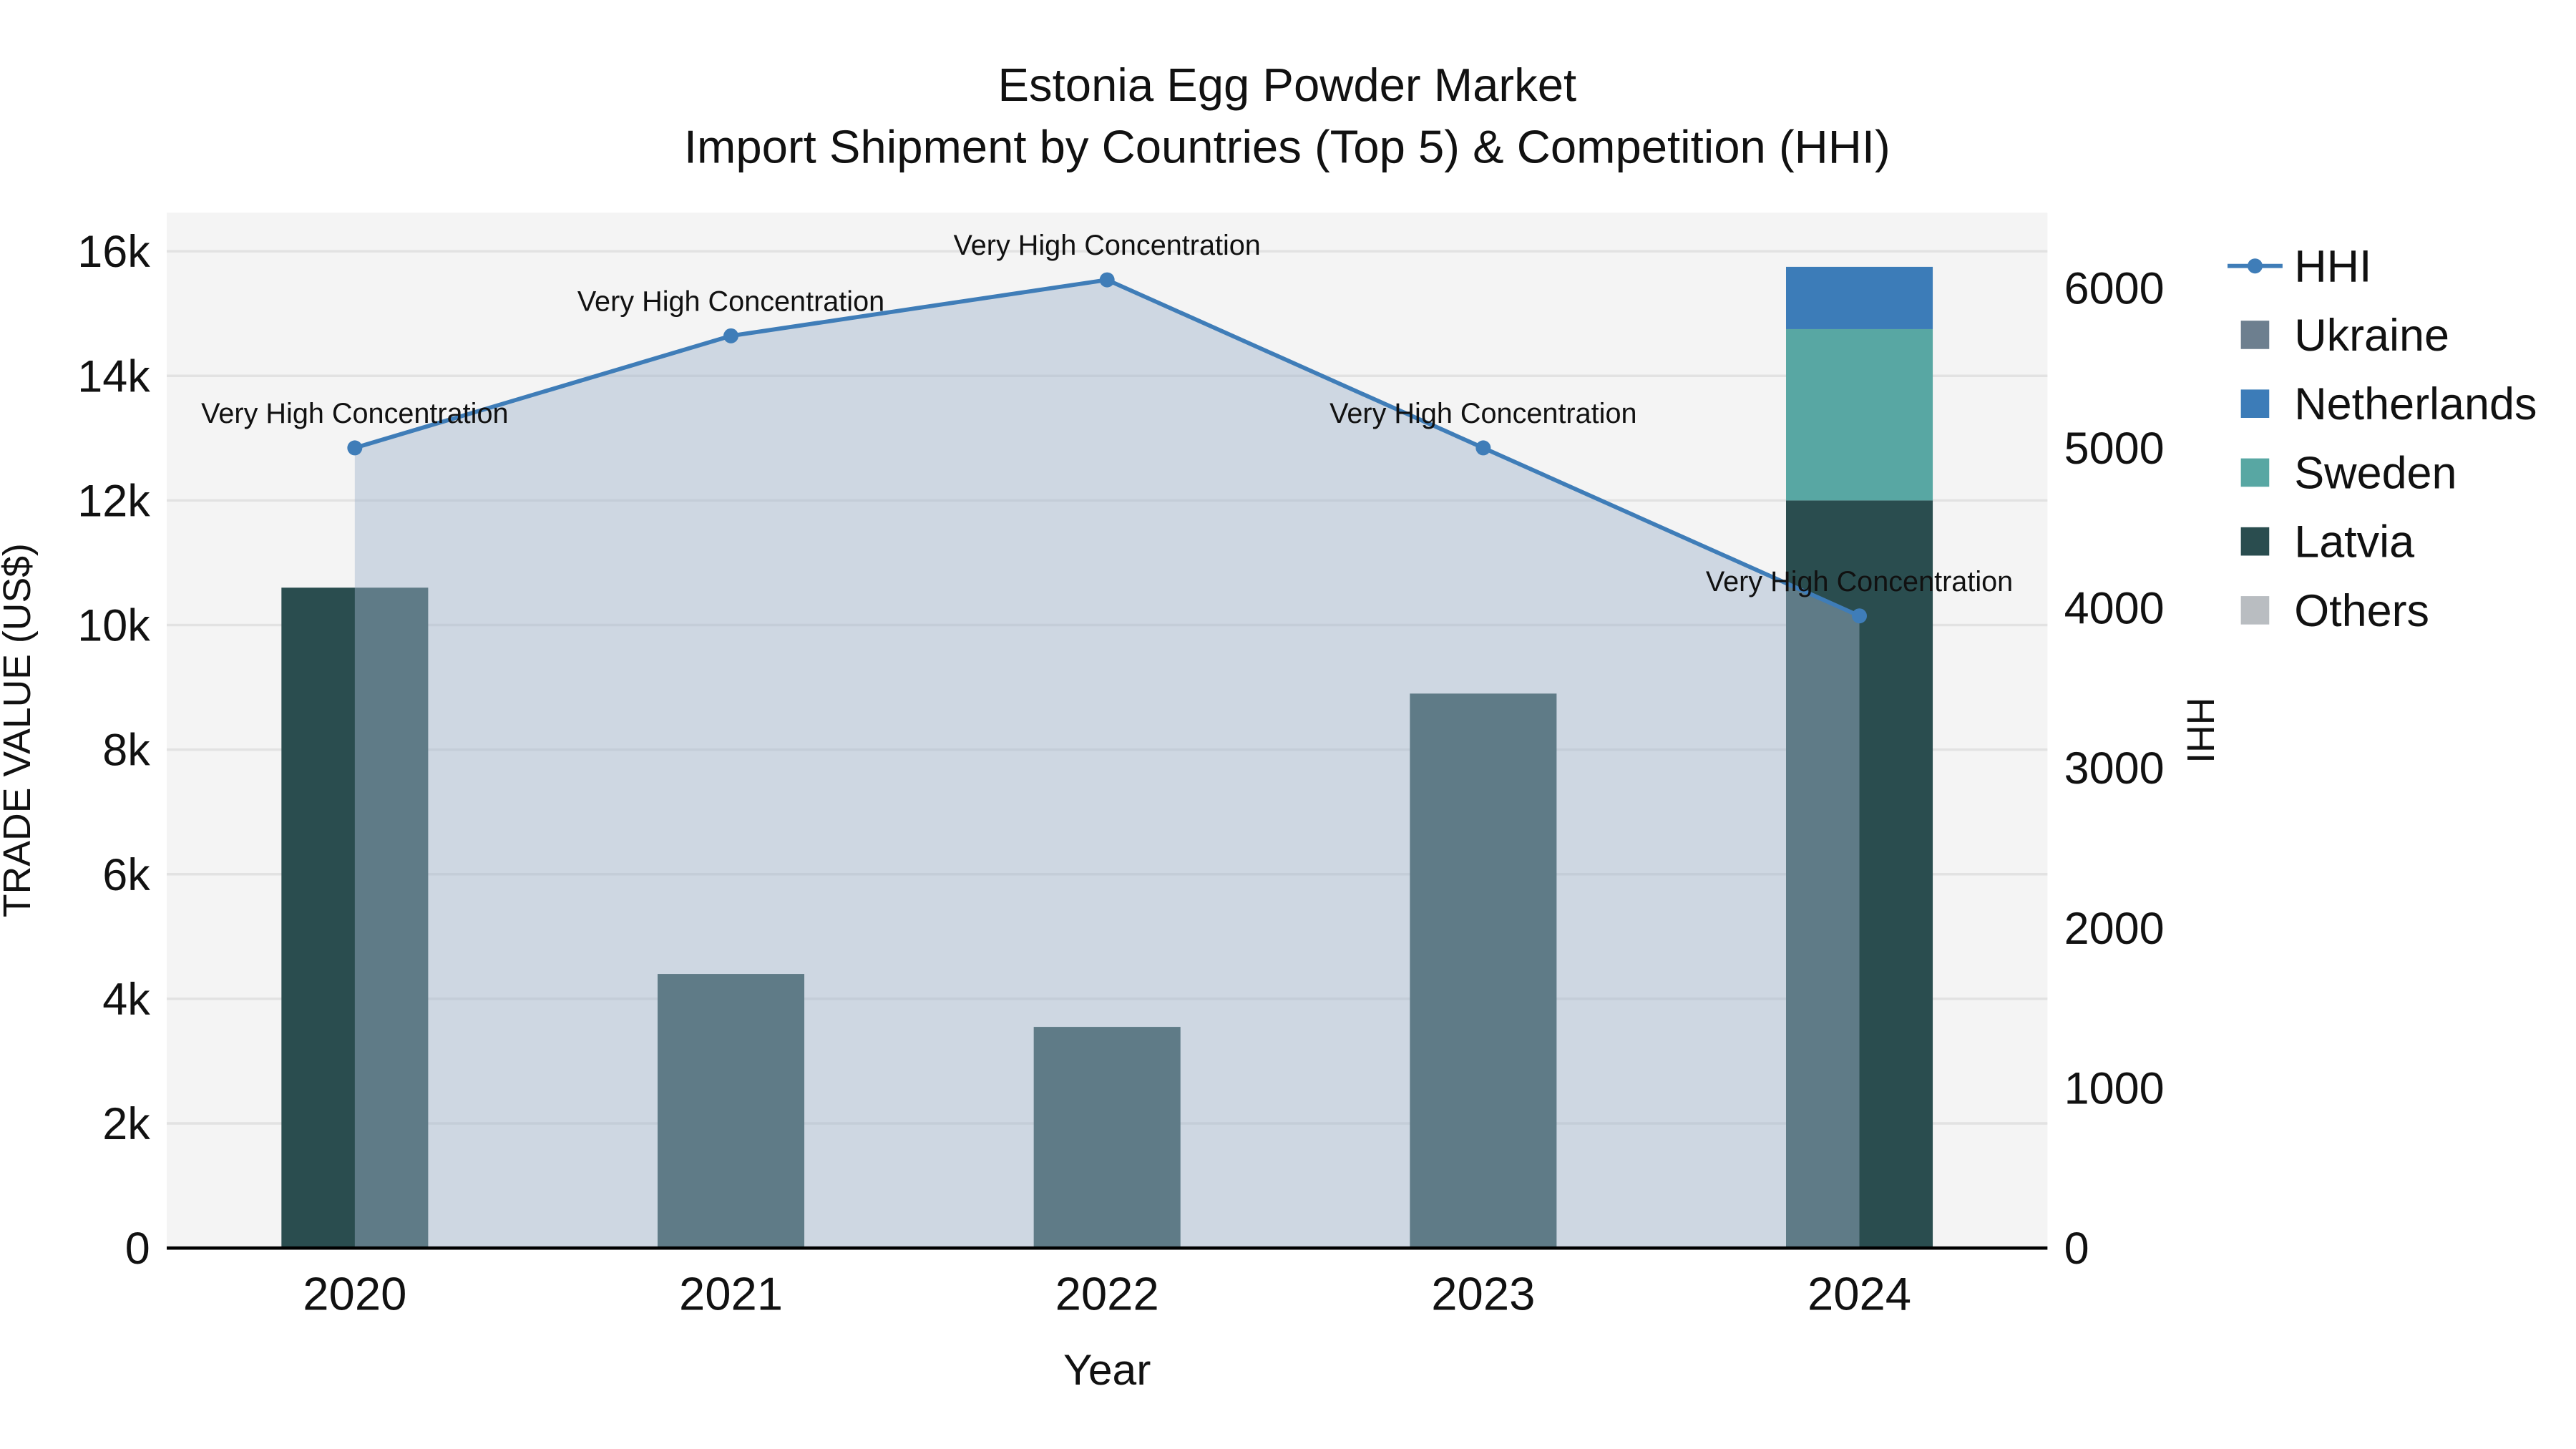  I want to click on annotation-2024: Very High Concentration, so click(1859, 581).